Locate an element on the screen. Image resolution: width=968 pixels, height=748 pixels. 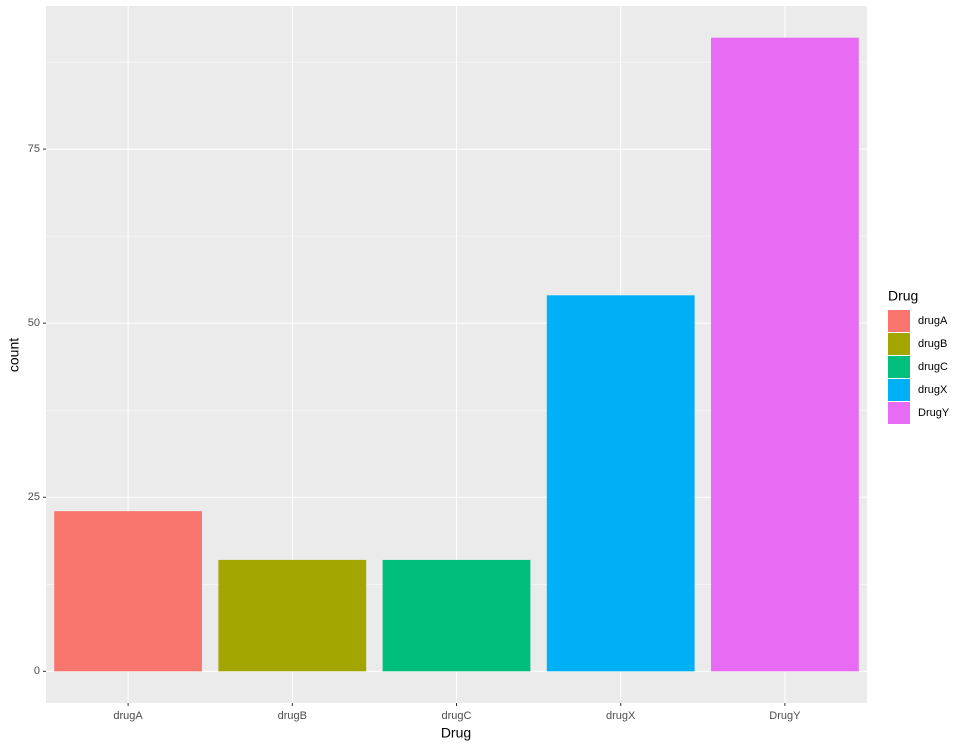
y-tick-label: 0 is located at coordinates (37, 671).